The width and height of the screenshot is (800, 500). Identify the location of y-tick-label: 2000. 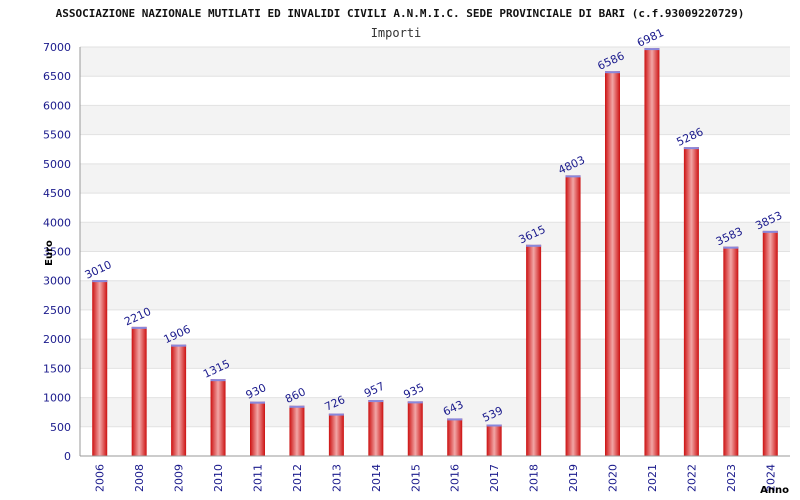
(57, 339).